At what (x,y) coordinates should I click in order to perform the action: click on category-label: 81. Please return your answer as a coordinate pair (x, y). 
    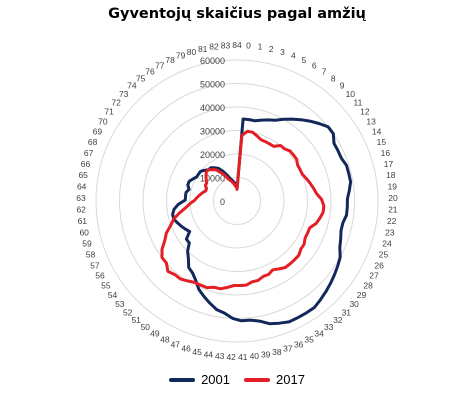
    Looking at the image, I should click on (203, 49).